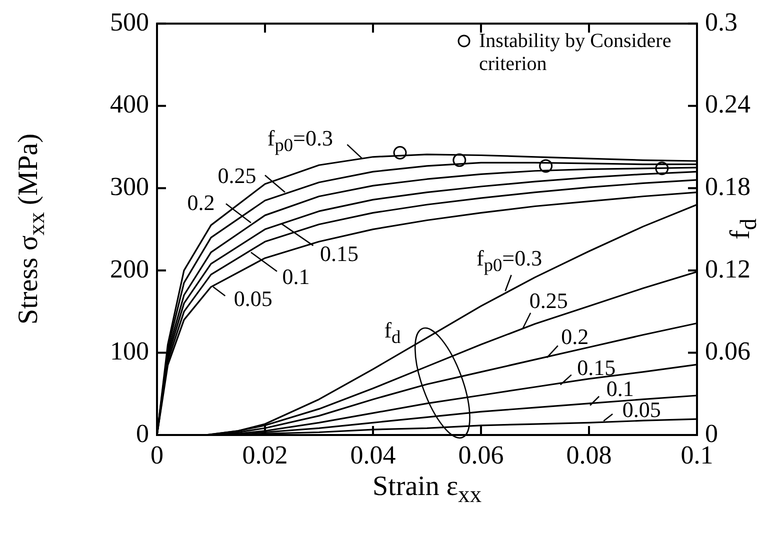  Describe the element at coordinates (129, 351) in the screenshot. I see `y-tick-label: 100` at that location.